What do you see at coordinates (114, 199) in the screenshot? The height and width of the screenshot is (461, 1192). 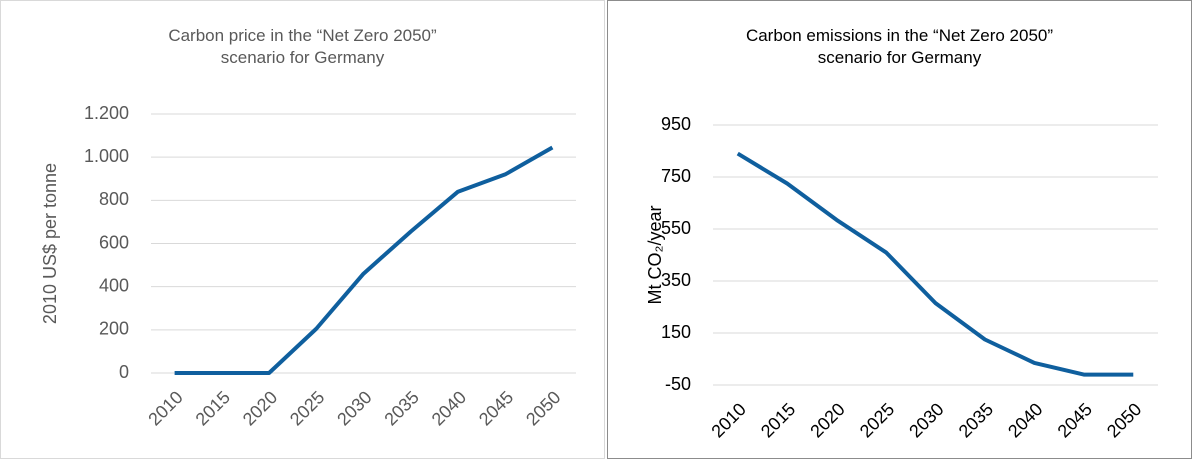 I see `y-tick-label: 800` at bounding box center [114, 199].